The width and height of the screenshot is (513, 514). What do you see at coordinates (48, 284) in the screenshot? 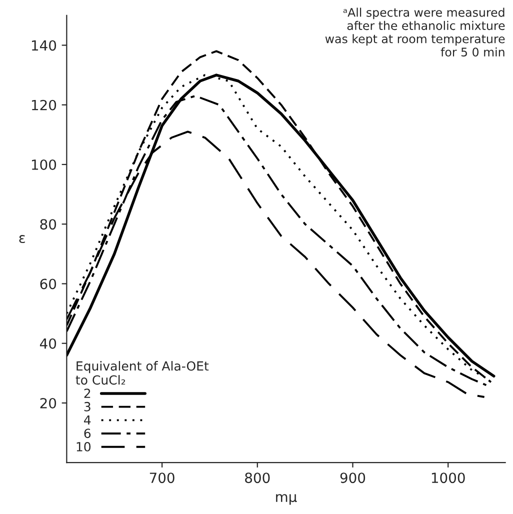
I see `y-tick-label: 60` at bounding box center [48, 284].